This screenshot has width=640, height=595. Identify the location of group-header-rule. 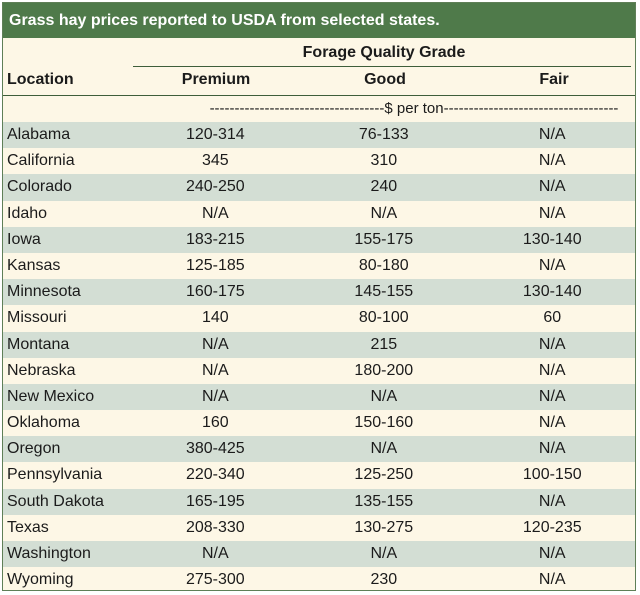
(382, 66).